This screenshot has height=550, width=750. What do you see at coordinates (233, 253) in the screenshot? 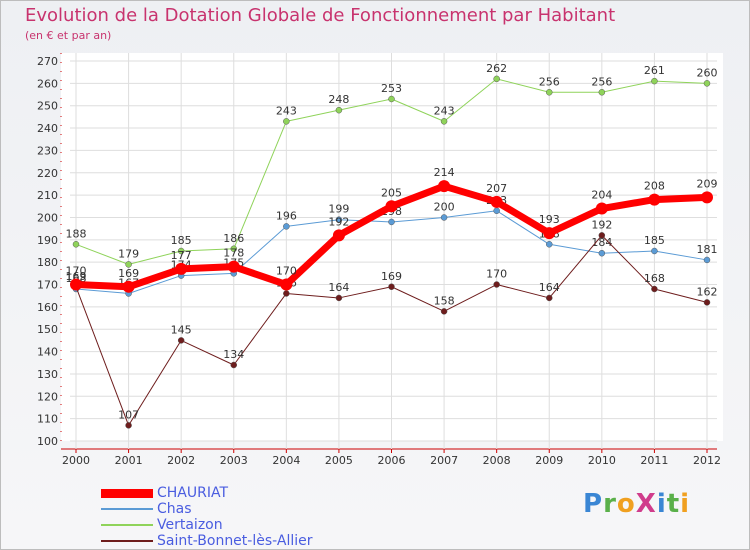
I see `data-label-chauriat: 178` at bounding box center [233, 253].